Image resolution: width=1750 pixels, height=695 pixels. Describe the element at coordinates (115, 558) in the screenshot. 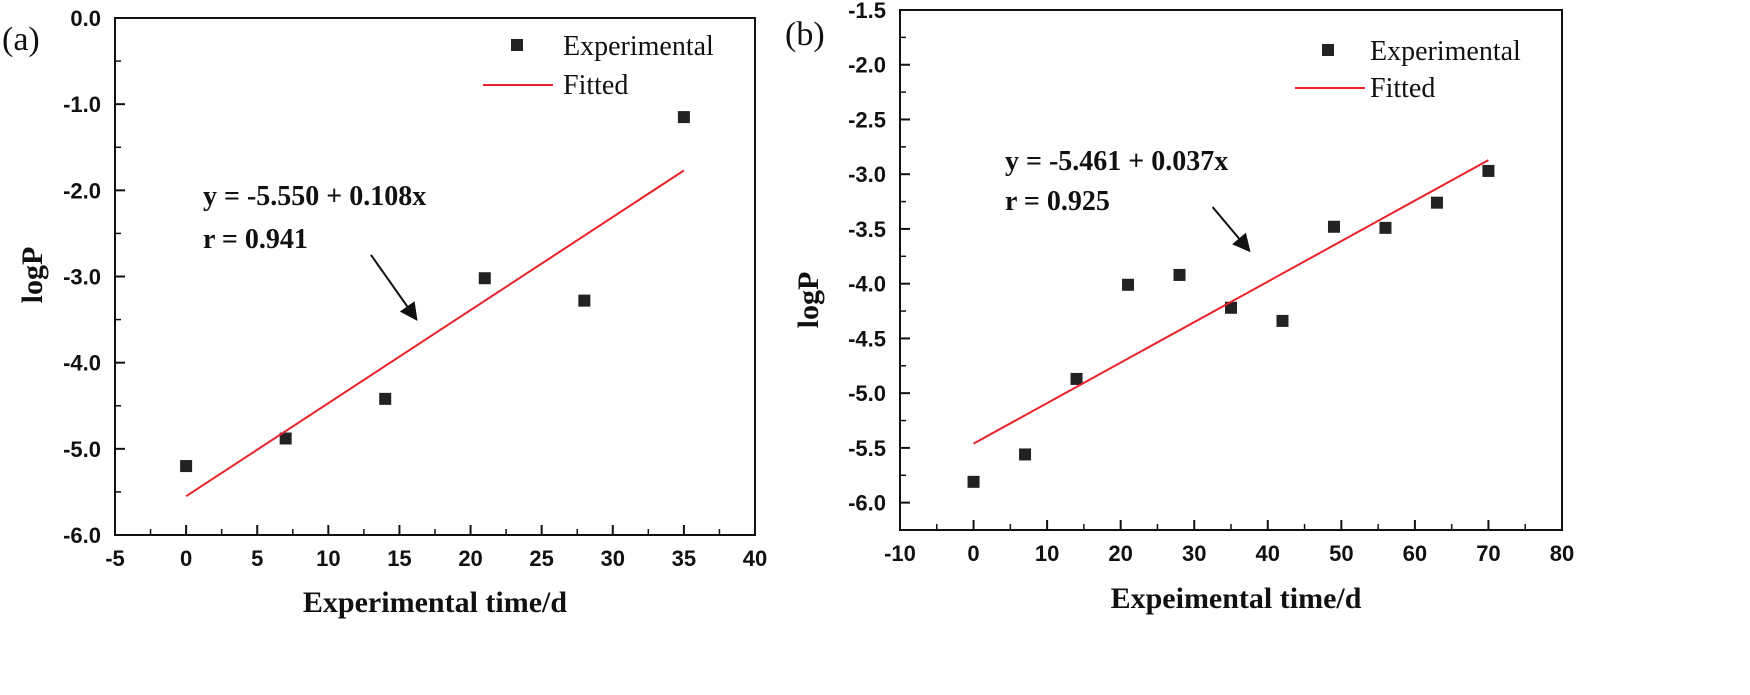

I see `x-tick-label: -5` at that location.